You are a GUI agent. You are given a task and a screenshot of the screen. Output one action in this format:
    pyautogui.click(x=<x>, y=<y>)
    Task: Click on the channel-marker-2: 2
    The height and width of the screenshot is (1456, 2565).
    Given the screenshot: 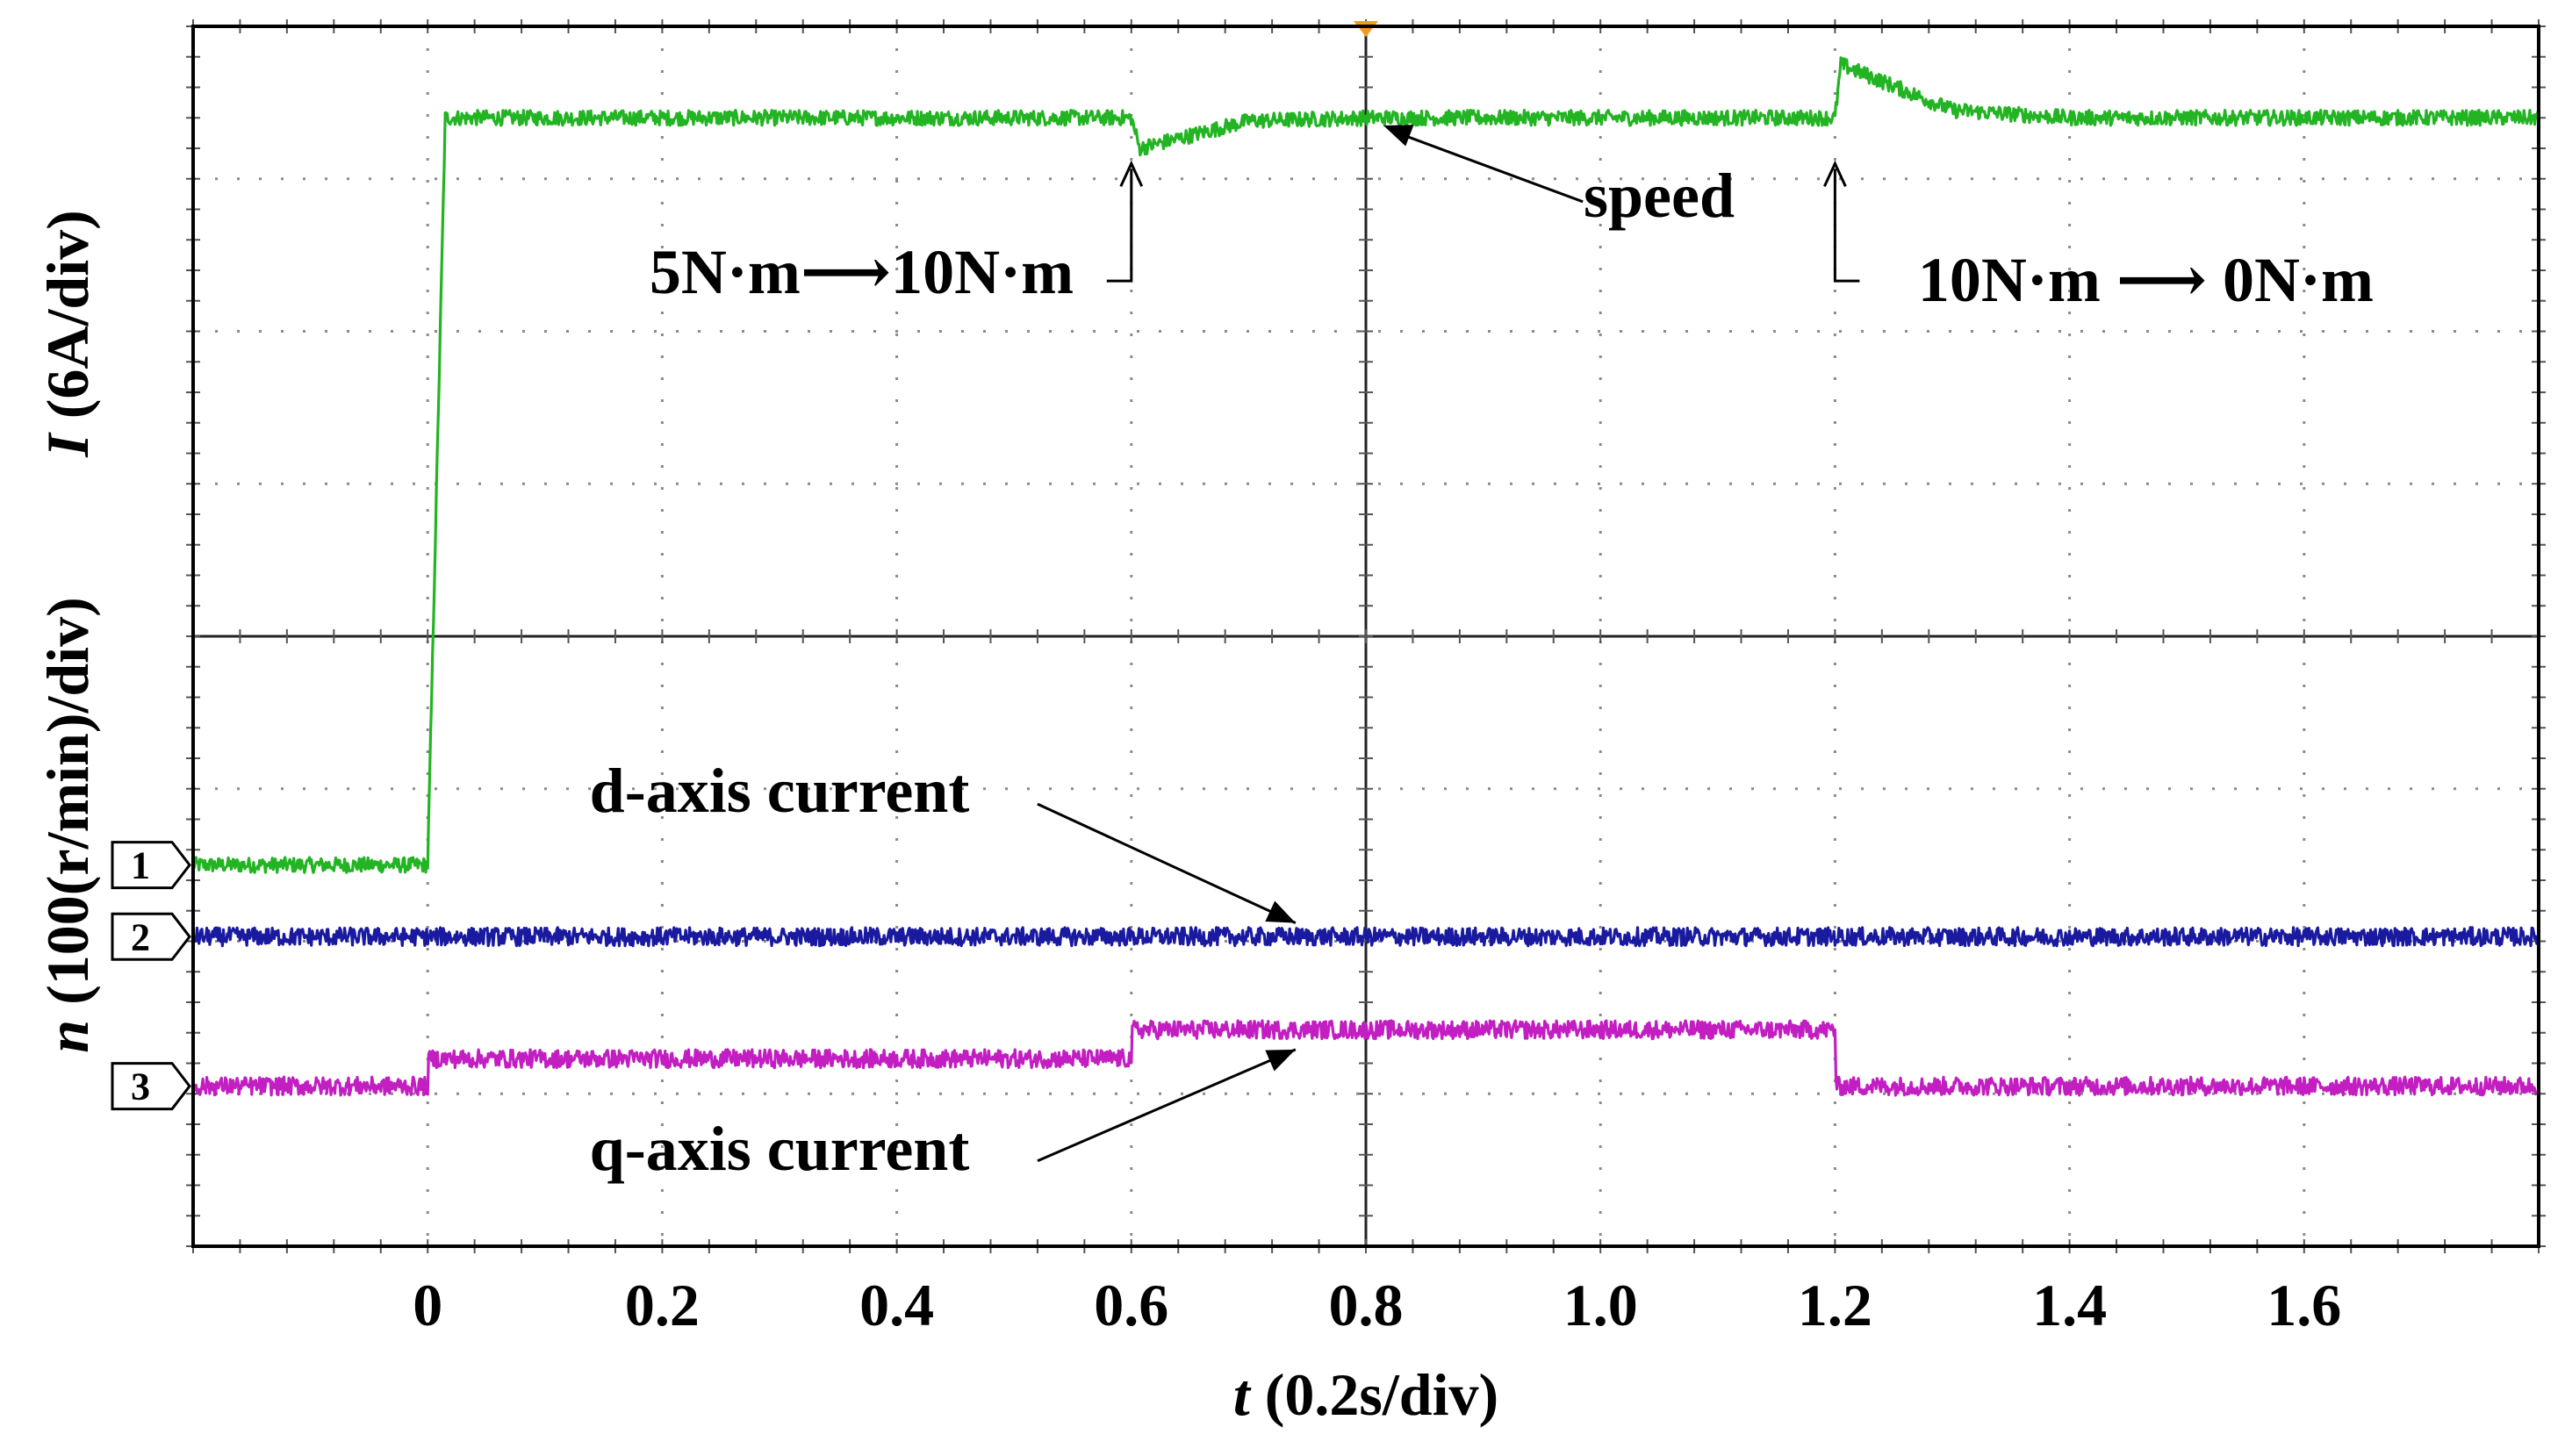 What is the action you would take?
    pyautogui.click(x=151, y=936)
    